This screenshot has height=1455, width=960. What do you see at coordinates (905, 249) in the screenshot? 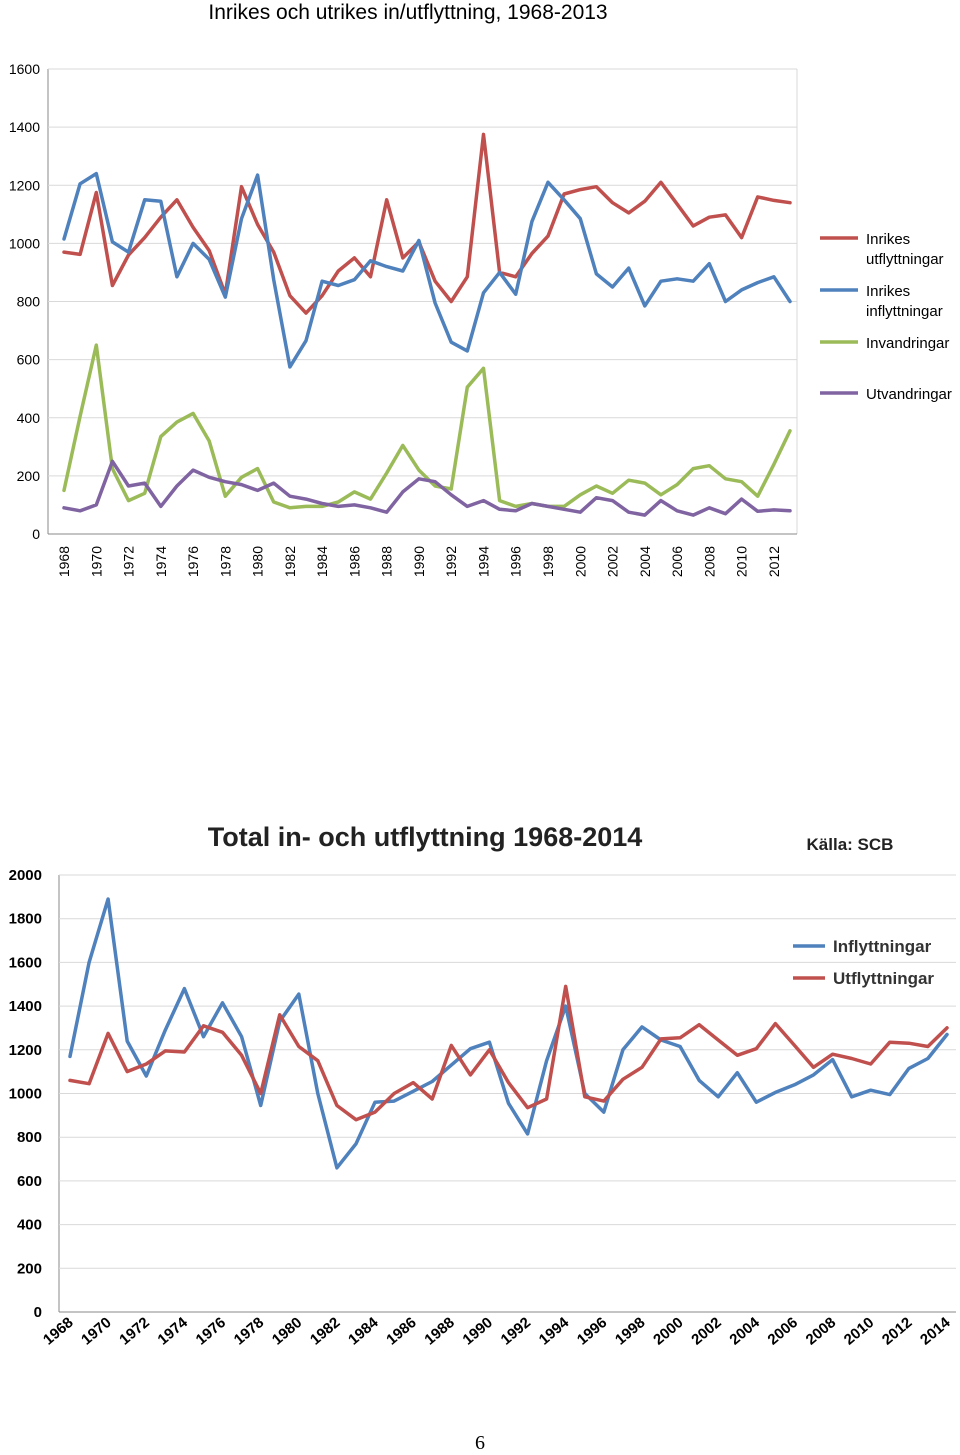
I see `legend-label-inrikes-utflyttningar: Inrikes utflyttningar` at bounding box center [905, 249].